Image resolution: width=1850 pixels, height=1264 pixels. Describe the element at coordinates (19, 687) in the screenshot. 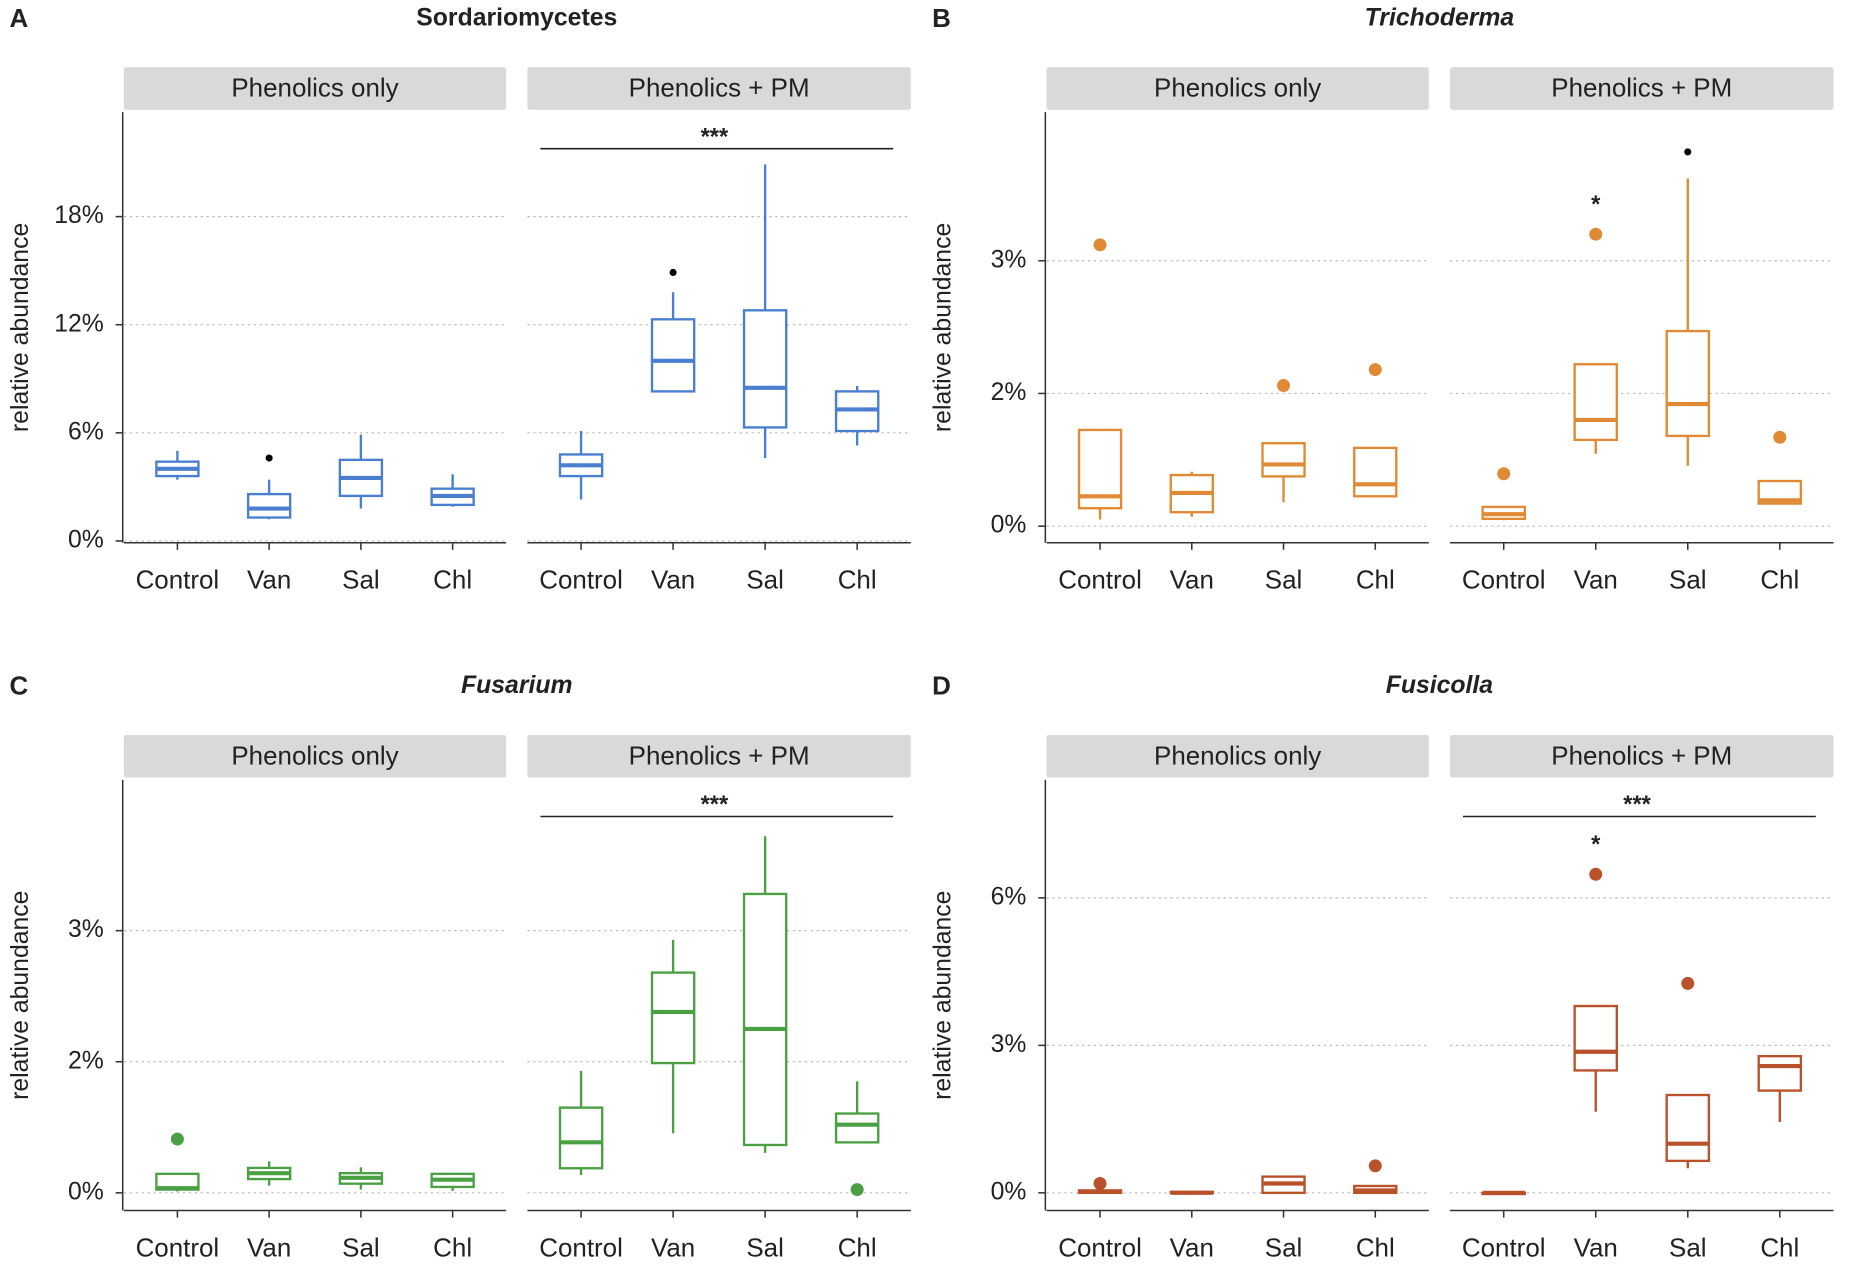

I see `panel-label: C` at that location.